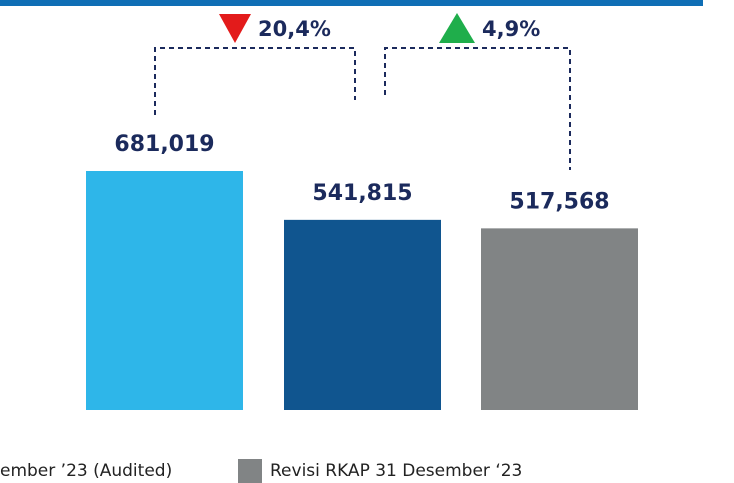  Describe the element at coordinates (396, 471) in the screenshot. I see `legend-label: Revisi RKAP 31 Desember ‘23` at that location.